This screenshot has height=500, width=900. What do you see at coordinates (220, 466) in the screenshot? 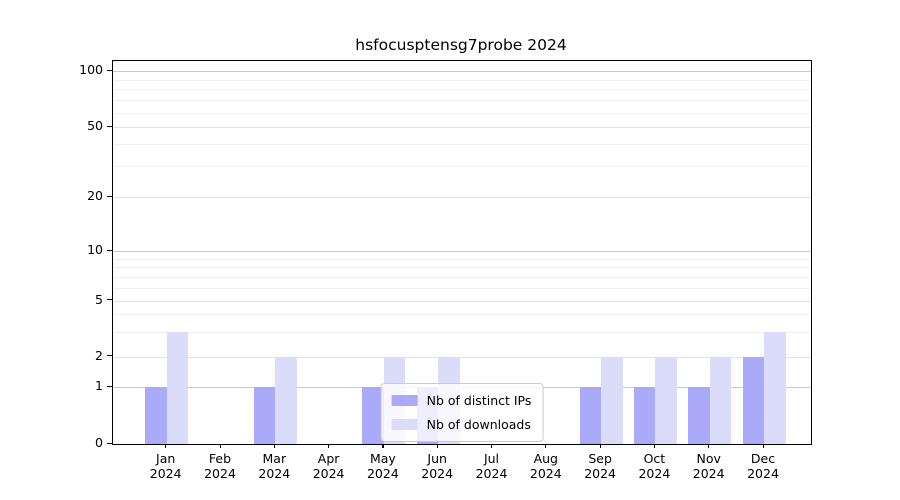
I see `x-tick-label-2: Feb 2024` at bounding box center [220, 466].